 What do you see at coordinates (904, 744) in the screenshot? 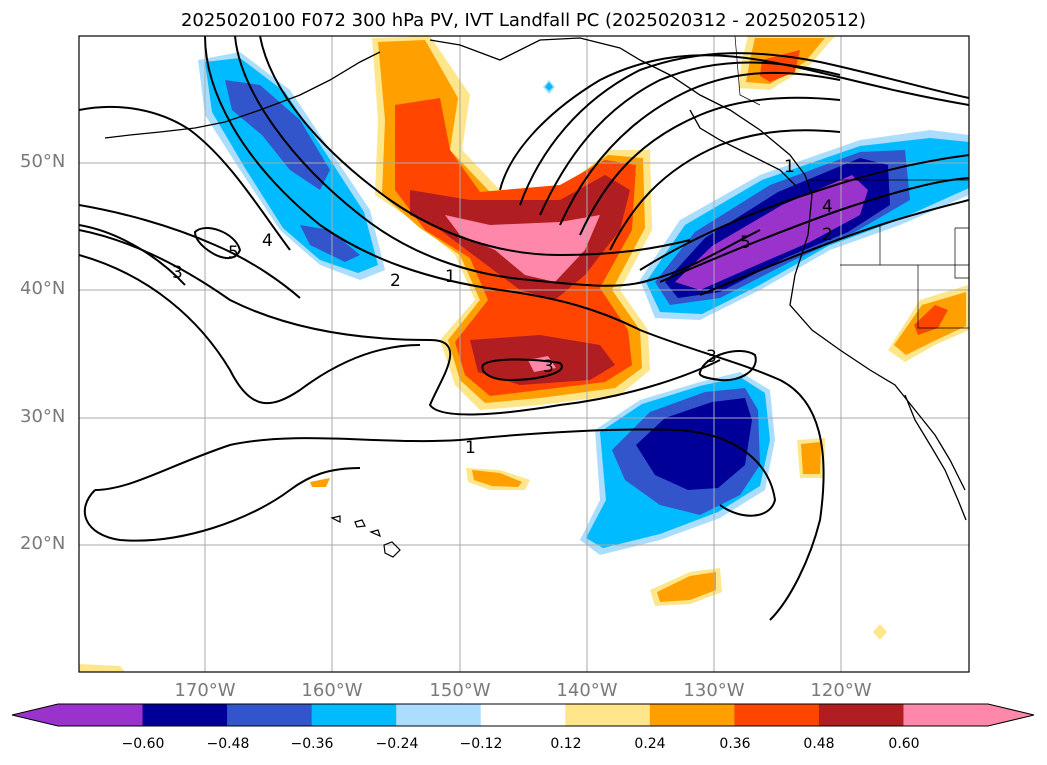
I see `colorbar-tick-label: 0.60` at bounding box center [904, 744].